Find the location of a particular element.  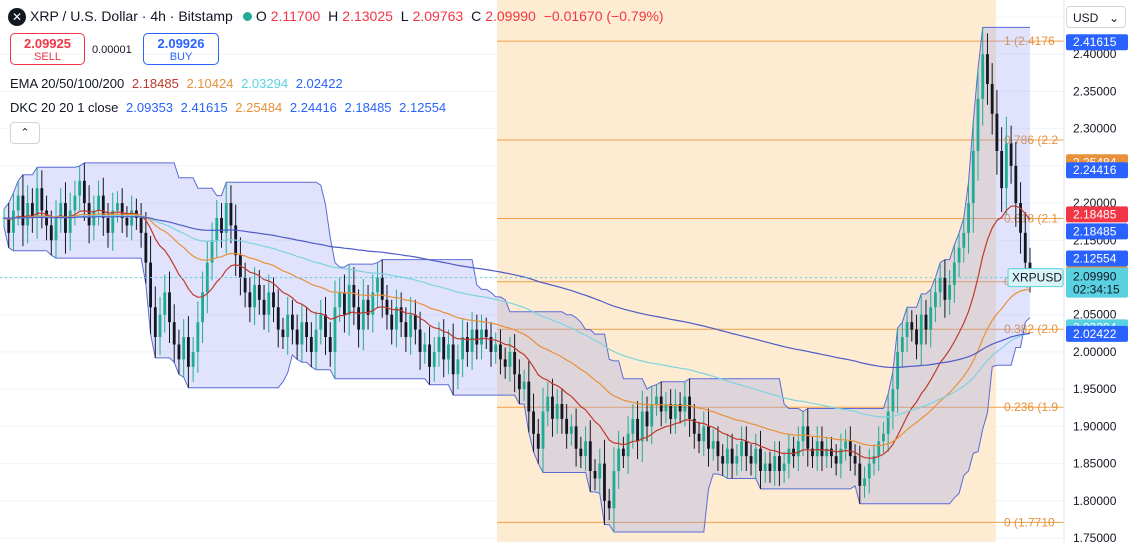

y-tick-label: 1.80000 is located at coordinates (1095, 501).